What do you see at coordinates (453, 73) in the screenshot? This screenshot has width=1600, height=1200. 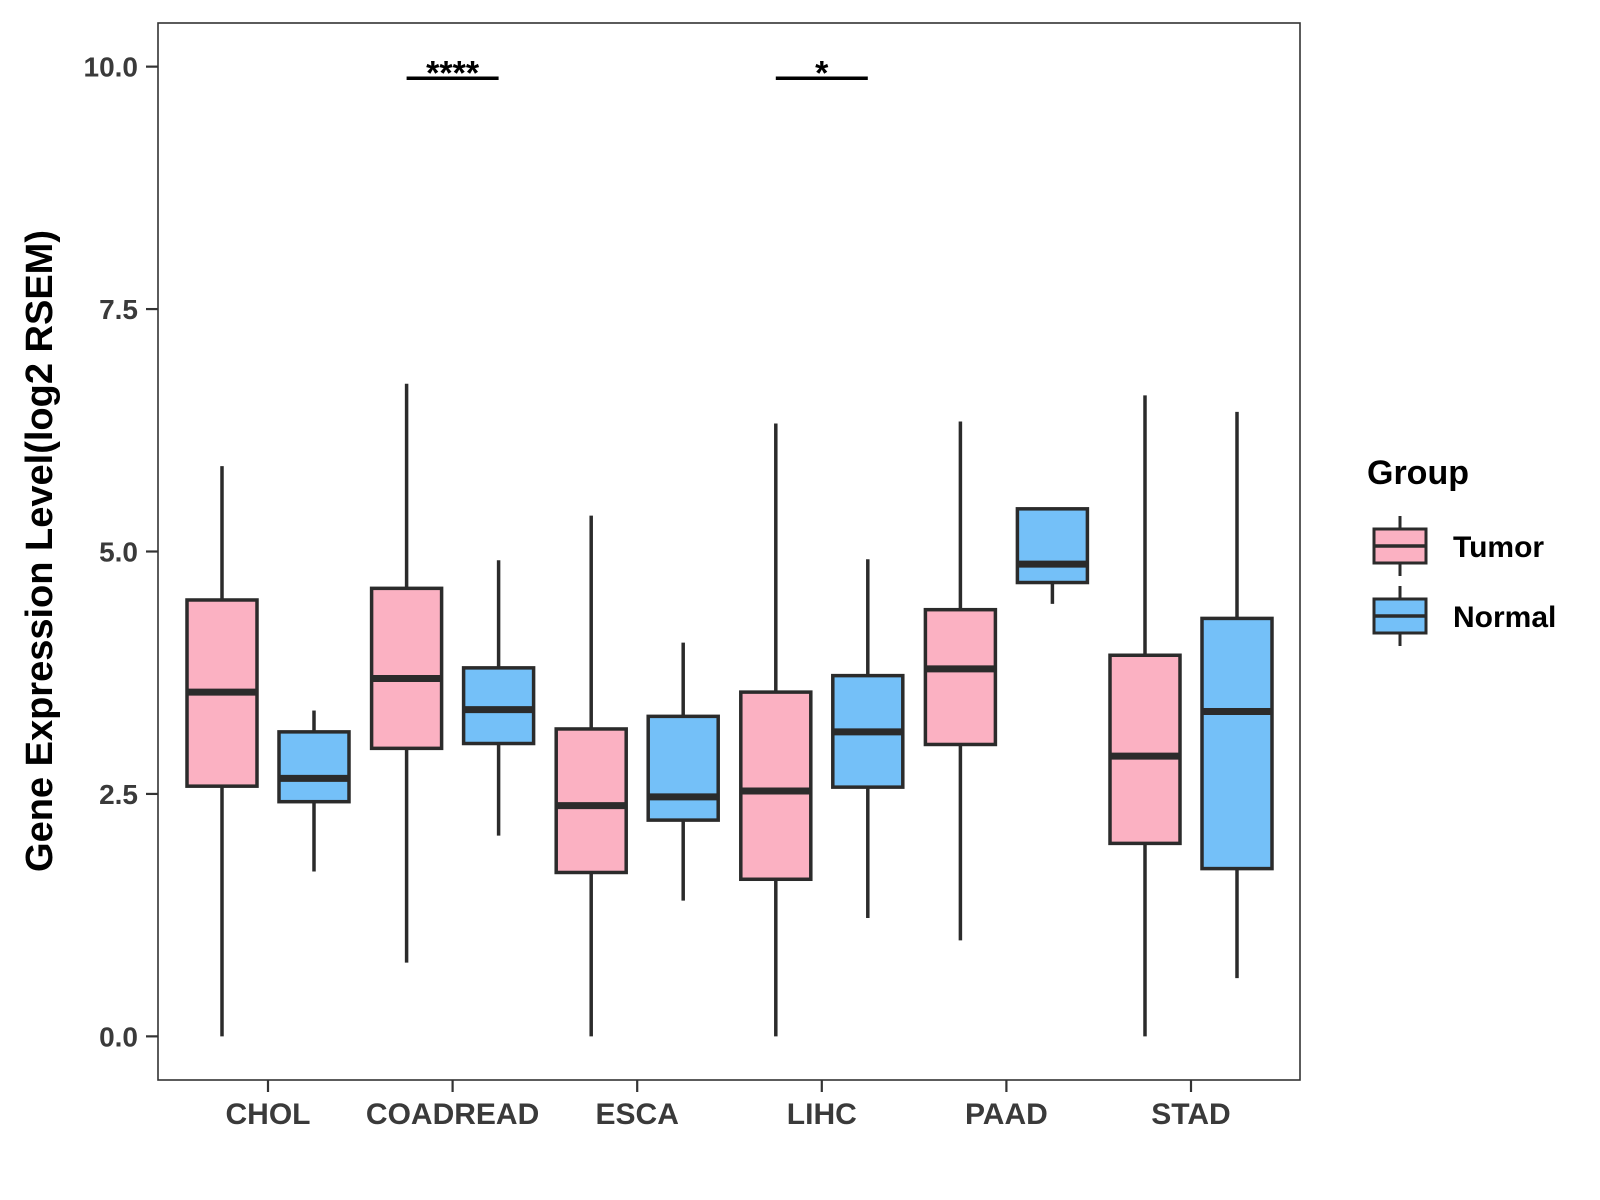 I see `significance-label: ****` at bounding box center [453, 73].